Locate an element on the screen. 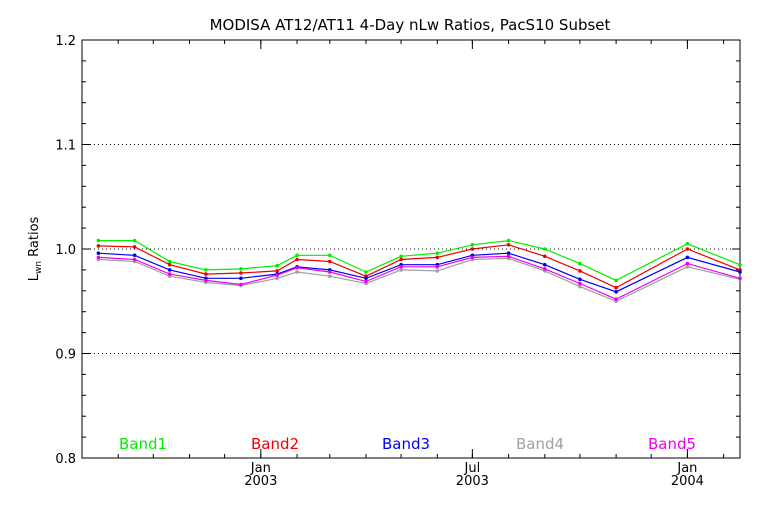  series-line-band1 is located at coordinates (419, 260).